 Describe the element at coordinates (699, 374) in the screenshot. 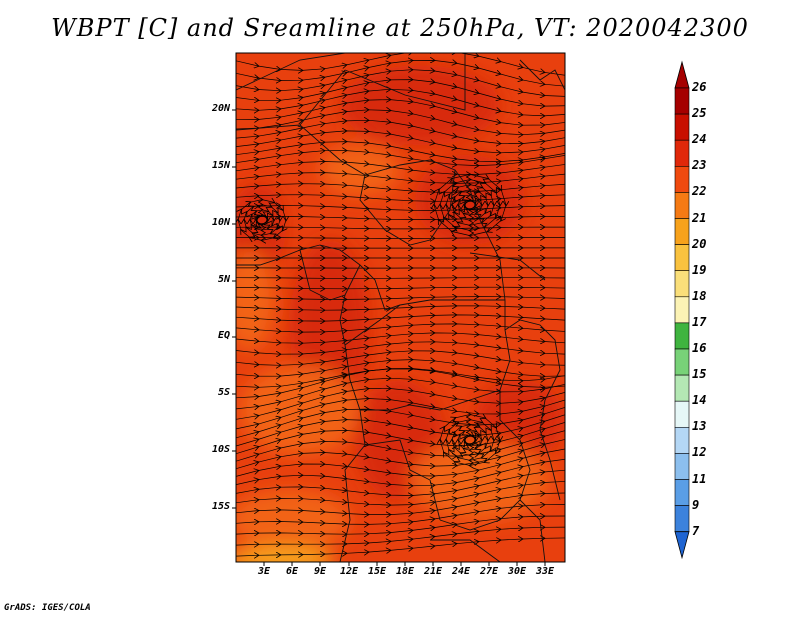

I see `colorbar-label: 15` at that location.